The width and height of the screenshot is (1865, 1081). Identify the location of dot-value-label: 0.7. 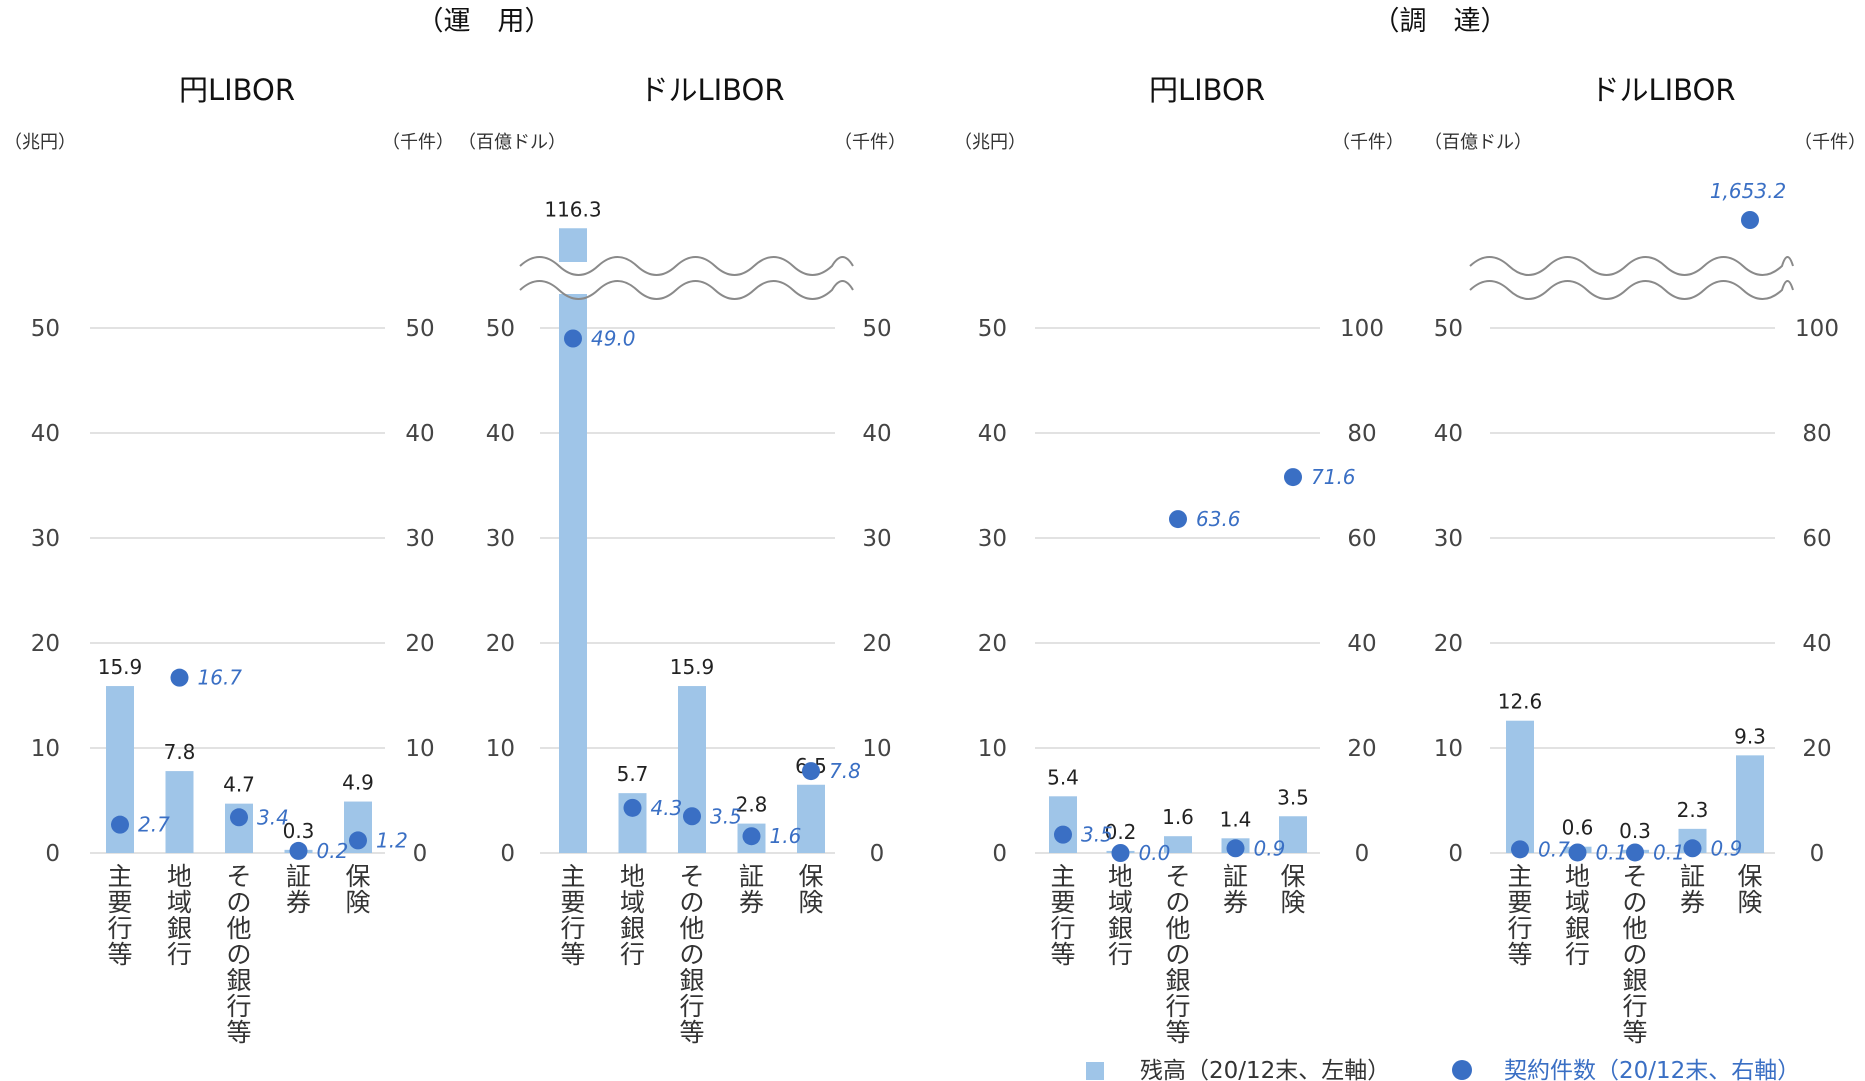
(1554, 849).